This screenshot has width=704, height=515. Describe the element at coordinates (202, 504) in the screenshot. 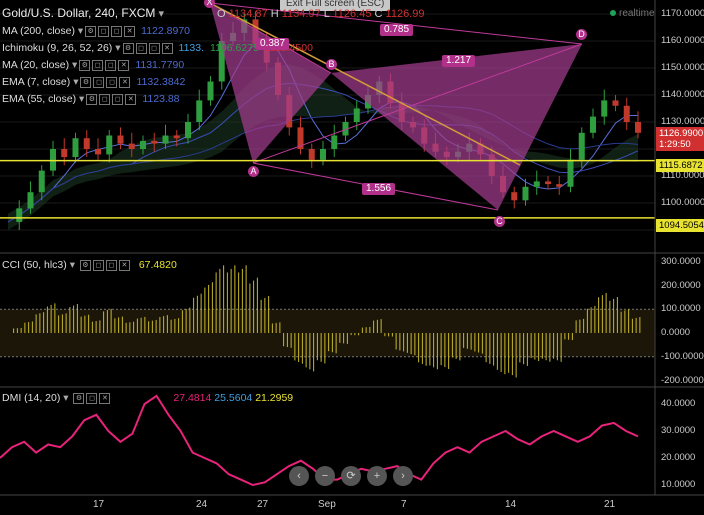

I see `time-tick-label: 24` at that location.